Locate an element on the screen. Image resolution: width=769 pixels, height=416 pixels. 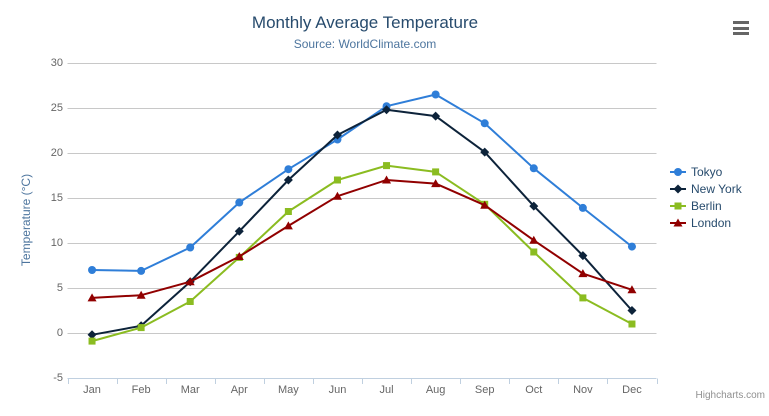
y-axis-label: -5 is located at coordinates (58, 378).